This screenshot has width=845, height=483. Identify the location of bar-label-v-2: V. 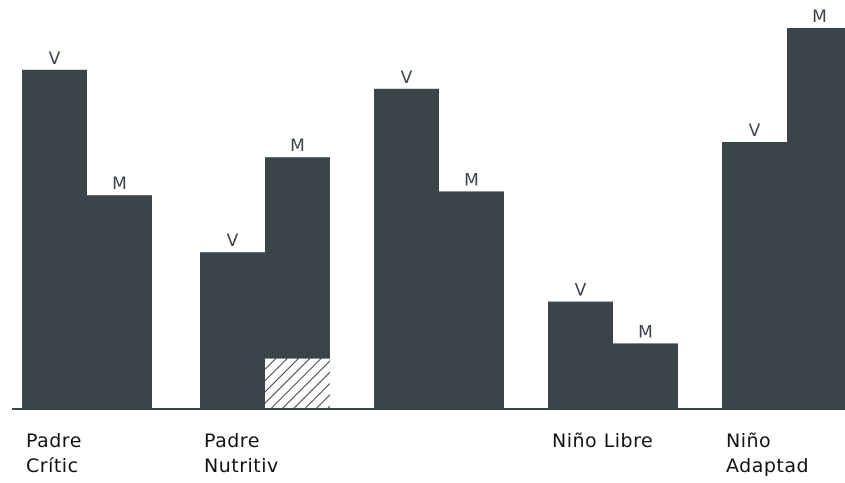
(407, 78).